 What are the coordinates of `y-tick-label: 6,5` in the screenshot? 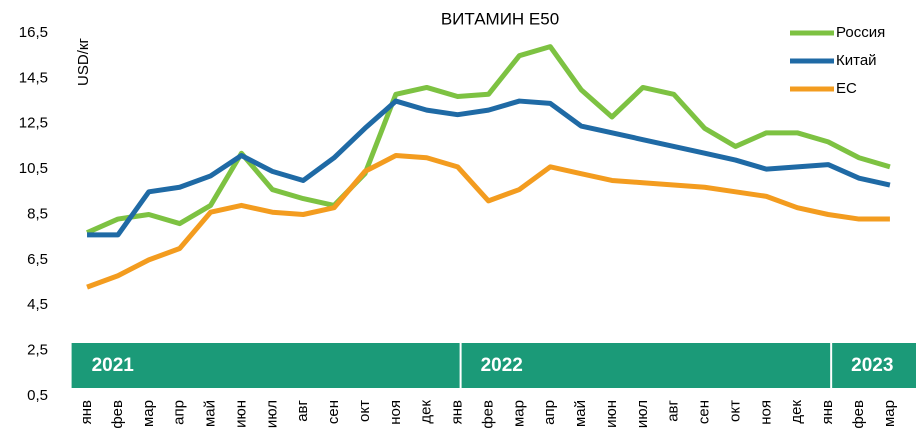 It's located at (37, 259).